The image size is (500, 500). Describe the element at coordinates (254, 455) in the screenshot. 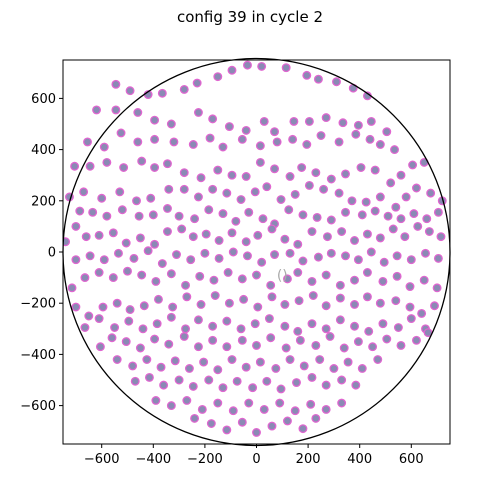

I see `x-axis-ticks: −600 −400 −200 0 200 400 600` at that location.